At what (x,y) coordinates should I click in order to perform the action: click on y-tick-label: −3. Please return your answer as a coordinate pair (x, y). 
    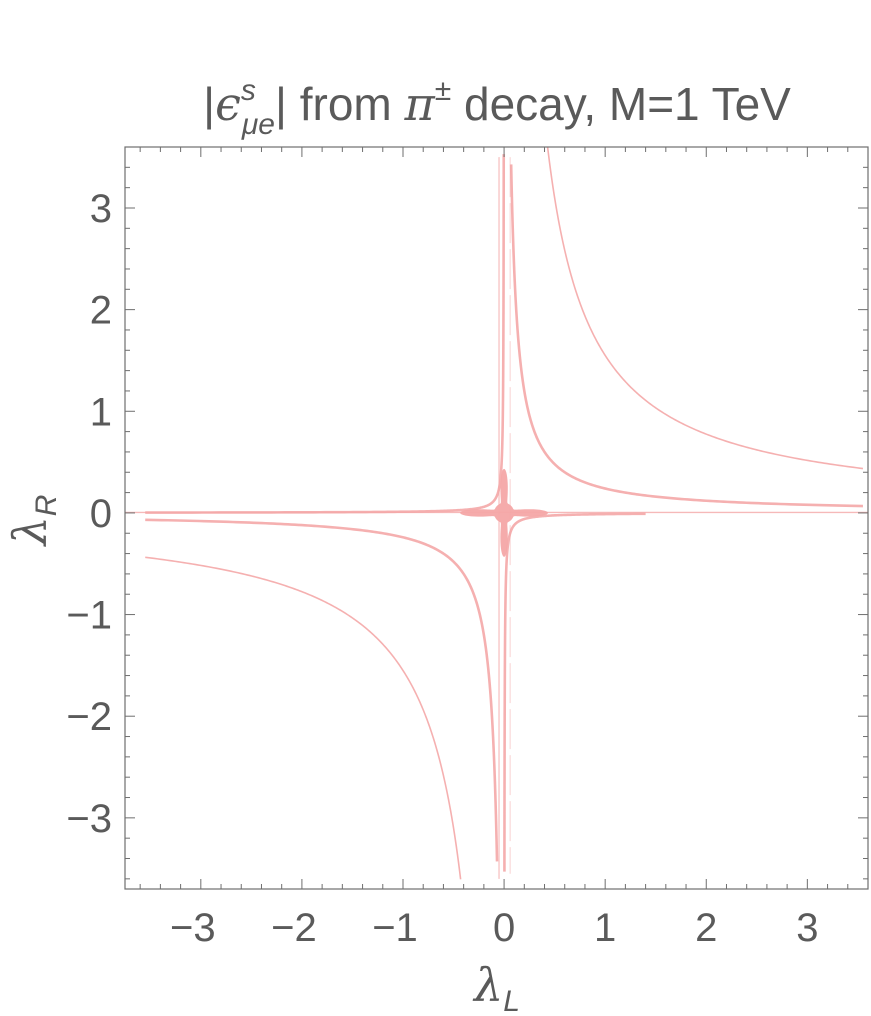
    Looking at the image, I should click on (89, 819).